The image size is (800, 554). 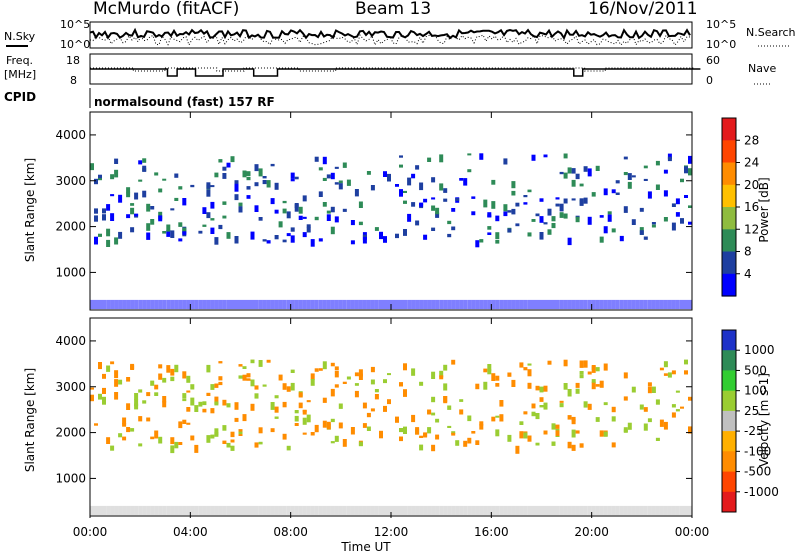 What do you see at coordinates (709, 80) in the screenshot?
I see `nave-tick-bottom: 0` at bounding box center [709, 80].